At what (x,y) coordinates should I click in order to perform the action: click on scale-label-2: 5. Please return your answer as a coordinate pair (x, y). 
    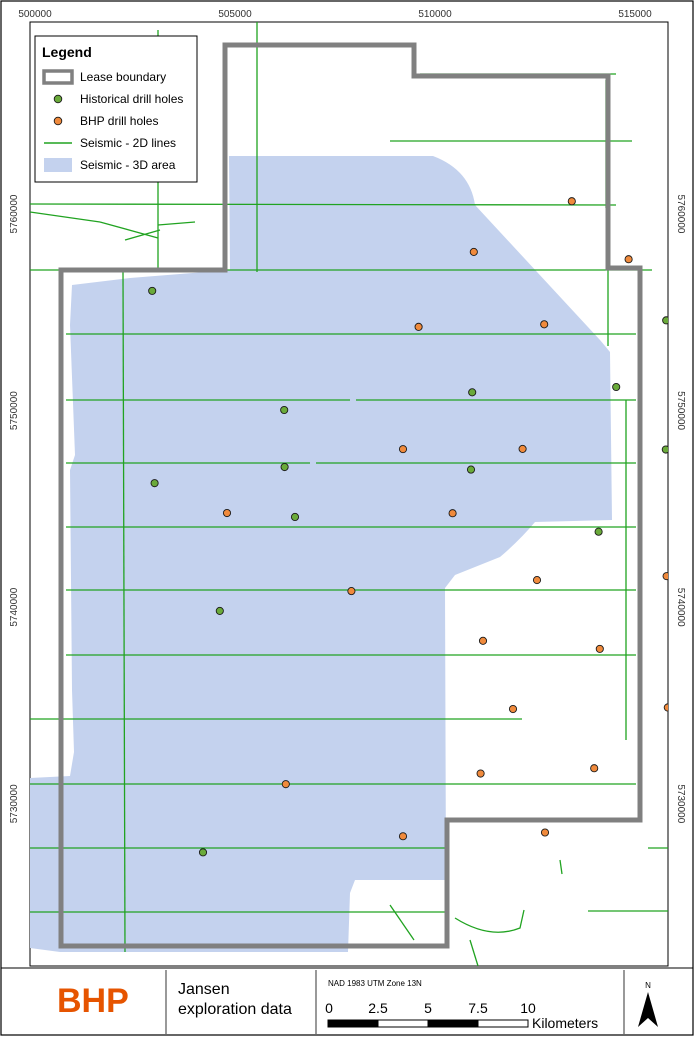
    Looking at the image, I should click on (428, 1008).